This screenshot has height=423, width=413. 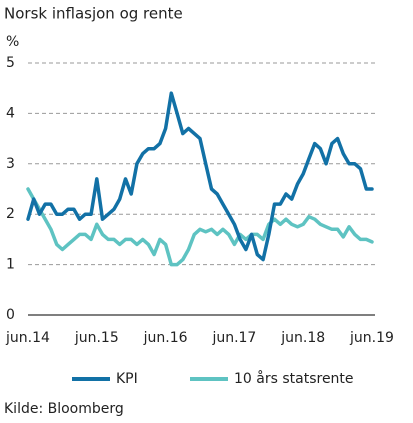 What do you see at coordinates (10, 113) in the screenshot?
I see `y-tick-label: 4` at bounding box center [10, 113].